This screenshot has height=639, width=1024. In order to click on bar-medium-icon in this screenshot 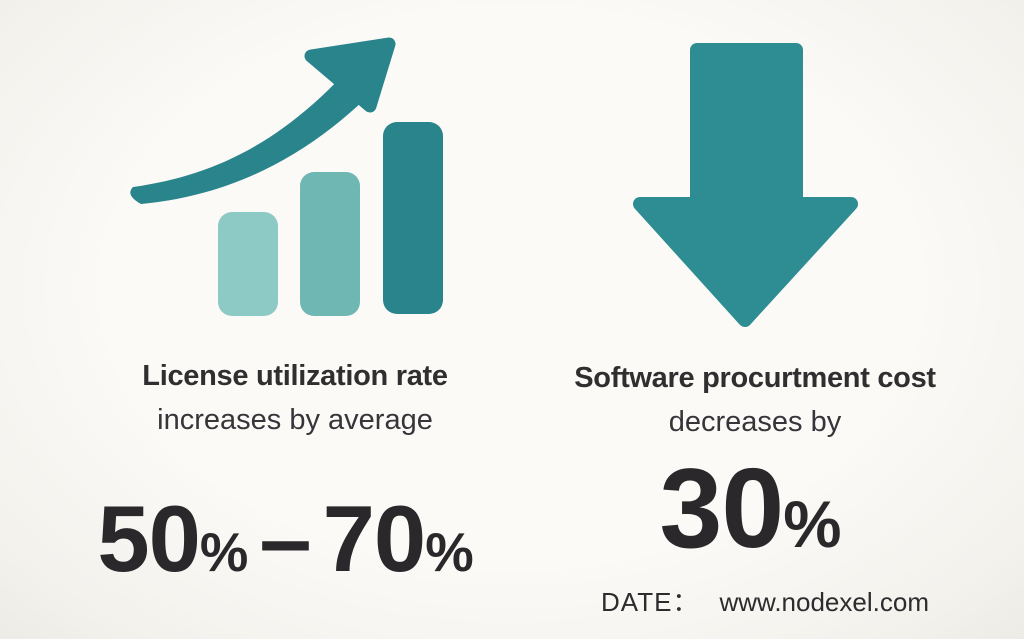, I will do `click(330, 244)`.